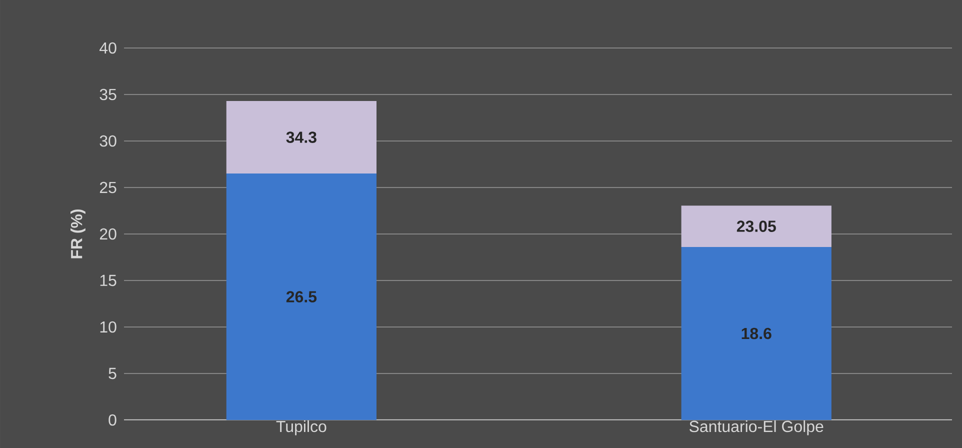 The width and height of the screenshot is (962, 448). What do you see at coordinates (757, 428) in the screenshot?
I see `x-tick-label: Santuario-El Golpe` at bounding box center [757, 428].